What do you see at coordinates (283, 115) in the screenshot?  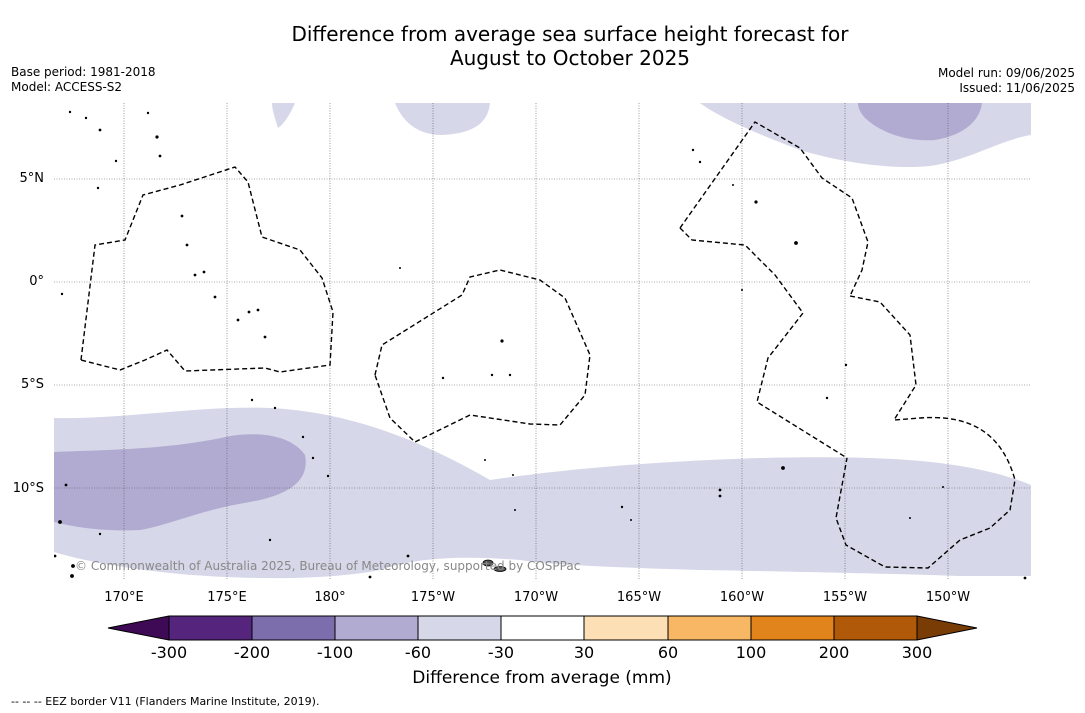 I see `anomaly-region-north-small` at bounding box center [283, 115].